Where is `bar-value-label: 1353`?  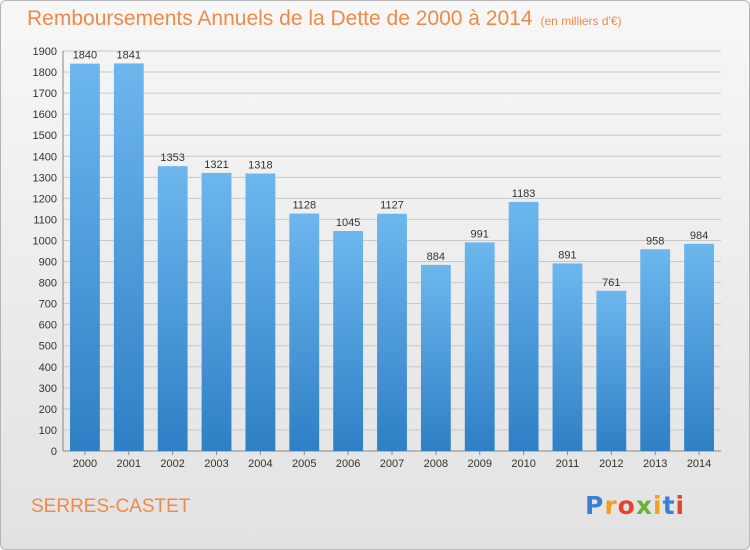 bar-value-label: 1353 is located at coordinates (172, 158).